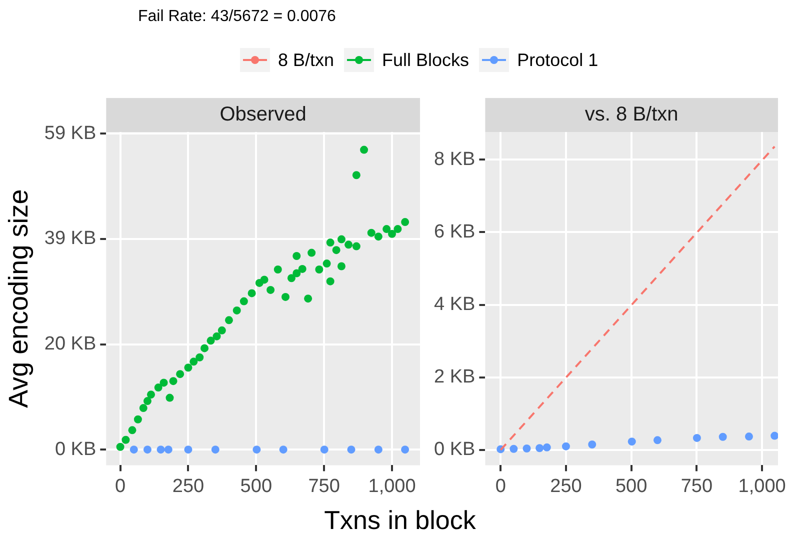  What do you see at coordinates (237, 17) in the screenshot?
I see `chart-subtitle: Fail Rate: 43/5672 = 0.0076` at bounding box center [237, 17].